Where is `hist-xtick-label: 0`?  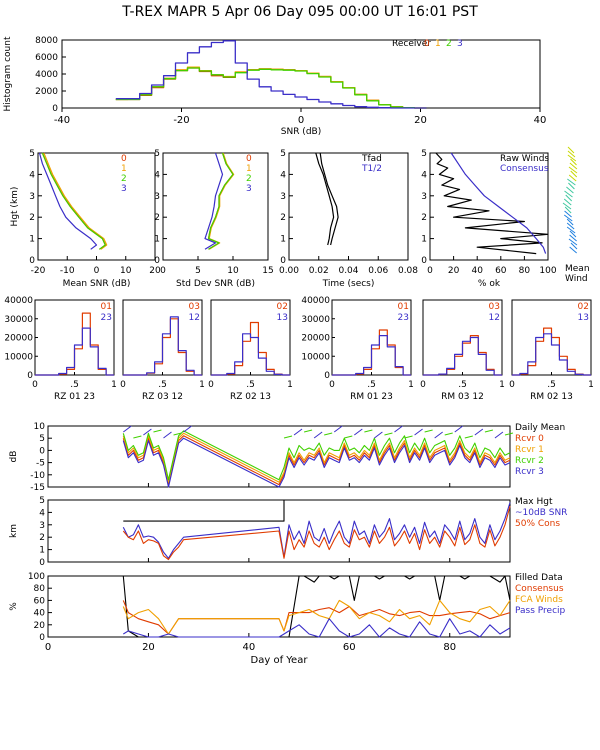 hist-xtick-label: 0 is located at coordinates (301, 120).